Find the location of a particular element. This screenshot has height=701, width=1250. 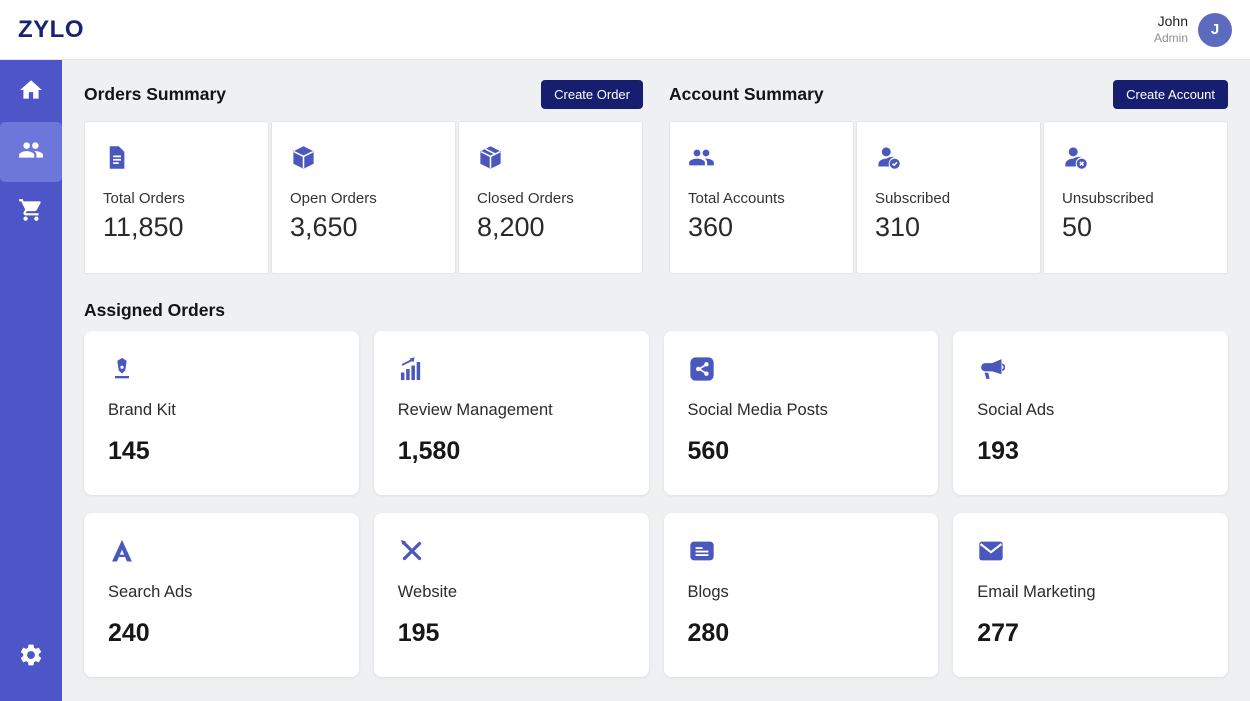

user-role: Admin is located at coordinates (1170, 37).